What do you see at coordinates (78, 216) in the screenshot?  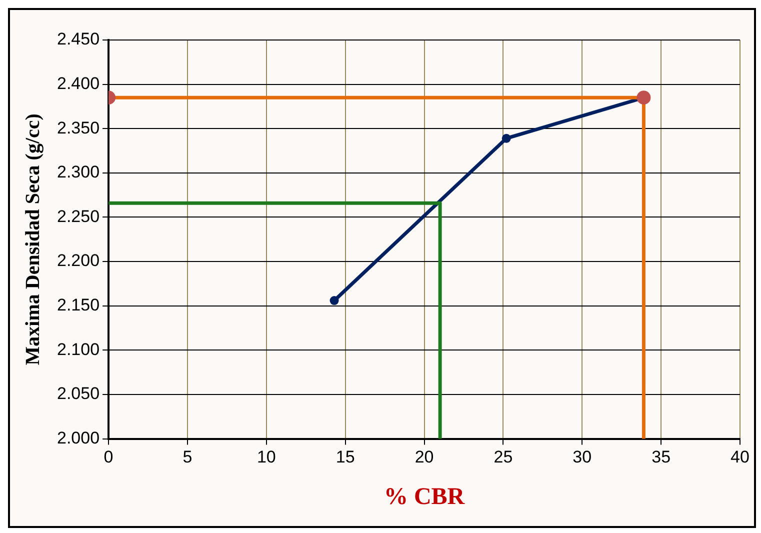 I see `y-tick-label: 2.250` at bounding box center [78, 216].